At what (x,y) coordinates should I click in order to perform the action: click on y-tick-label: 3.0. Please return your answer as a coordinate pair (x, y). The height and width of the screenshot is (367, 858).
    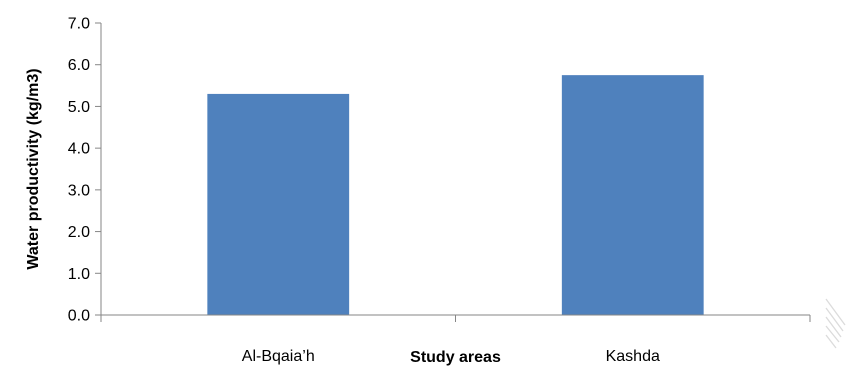
    Looking at the image, I should click on (79, 190).